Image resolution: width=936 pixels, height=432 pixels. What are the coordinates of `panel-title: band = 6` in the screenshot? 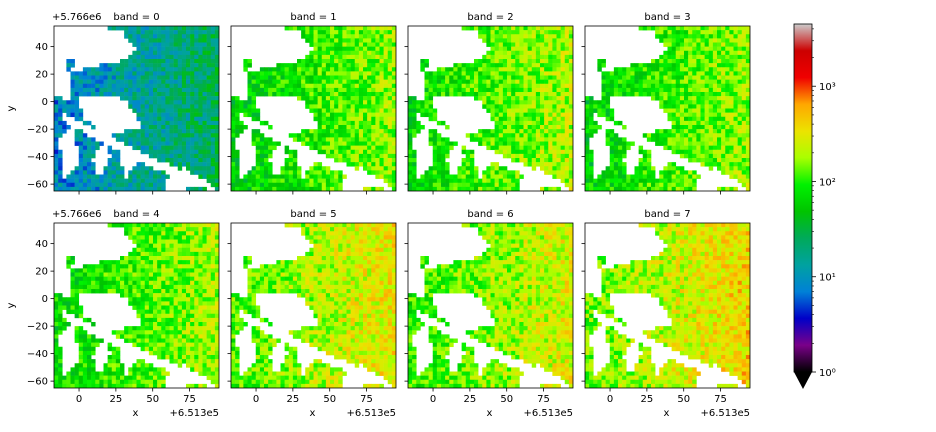 It's located at (490, 214).